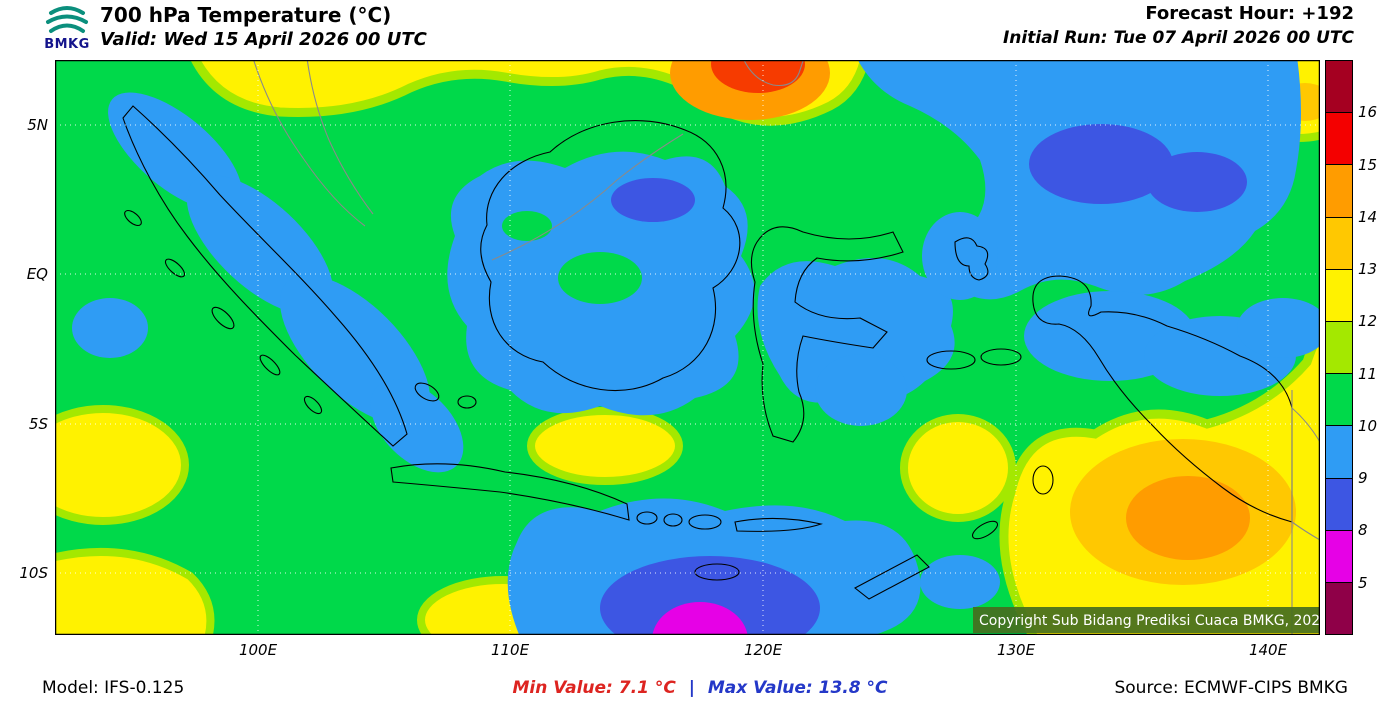 This screenshot has height=709, width=1400. I want to click on lon-label-130e: 130E, so click(1016, 650).